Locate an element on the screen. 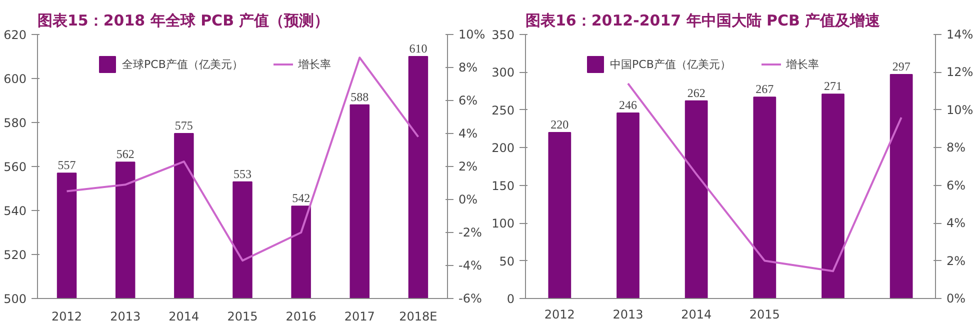  y-tick-label: 350 is located at coordinates (503, 35).